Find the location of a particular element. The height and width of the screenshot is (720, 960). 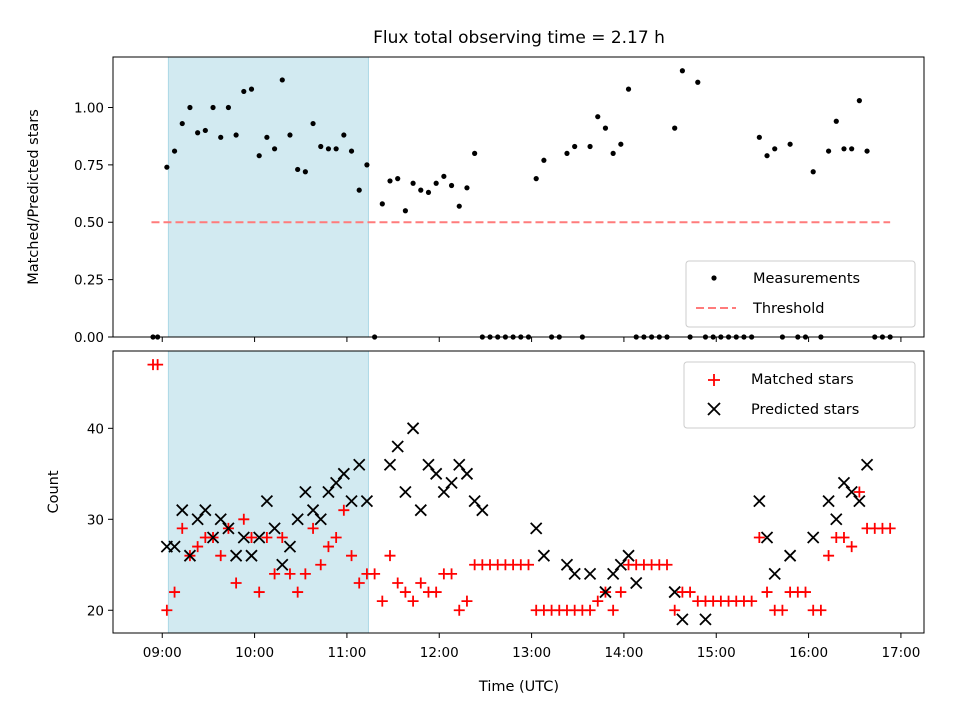

legend-measurements-label: Measurements is located at coordinates (806, 279).